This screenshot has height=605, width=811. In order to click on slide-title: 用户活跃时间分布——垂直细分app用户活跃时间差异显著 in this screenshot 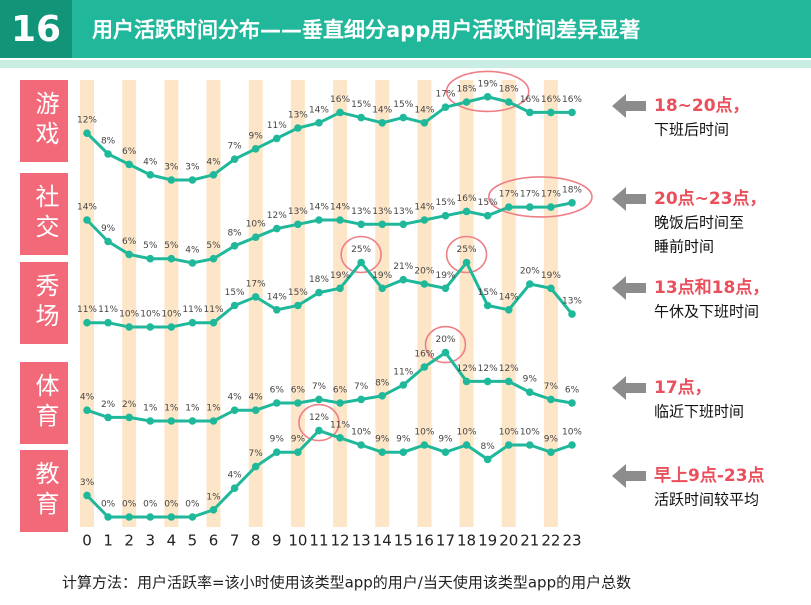, I will do `click(366, 30)`.